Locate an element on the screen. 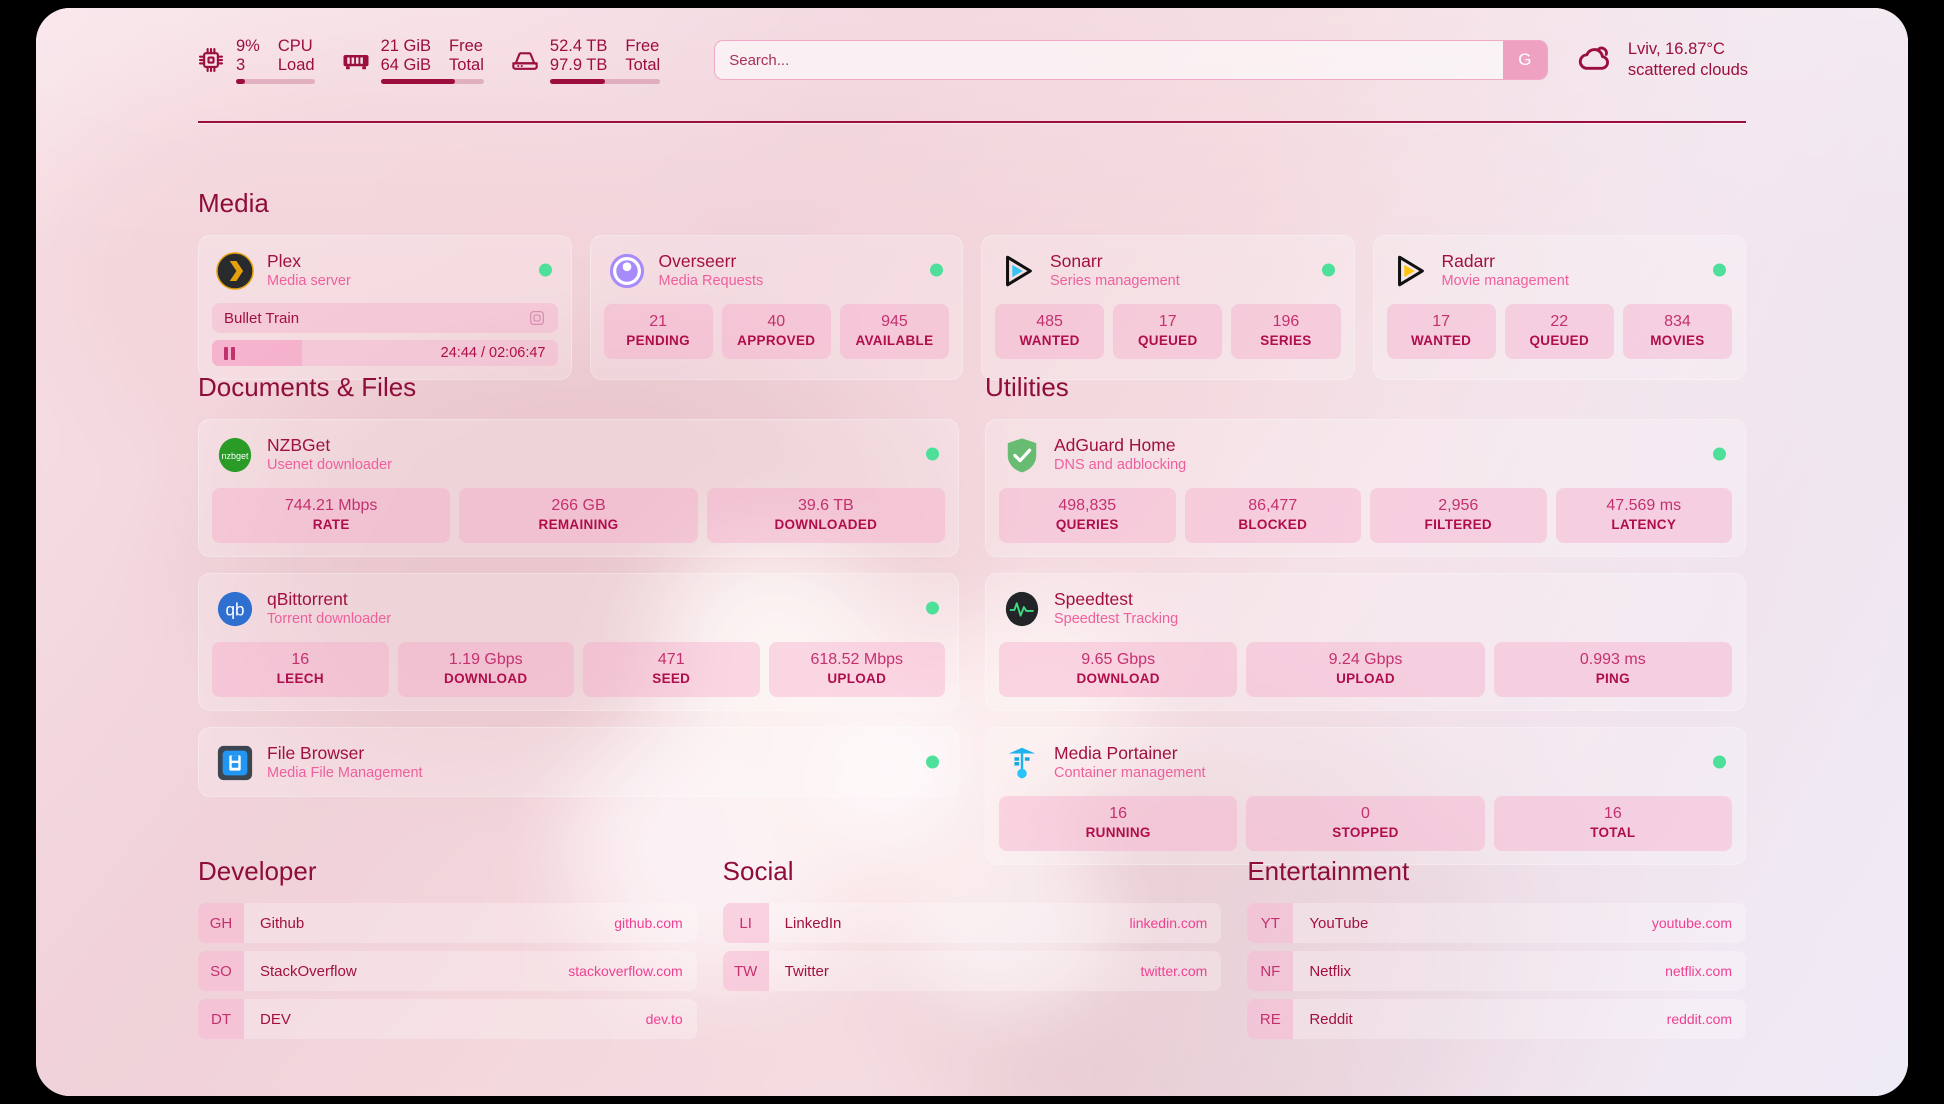 Image resolution: width=1944 pixels, height=1104 pixels. bookmark-url: linkedin.com is located at coordinates (1168, 923).